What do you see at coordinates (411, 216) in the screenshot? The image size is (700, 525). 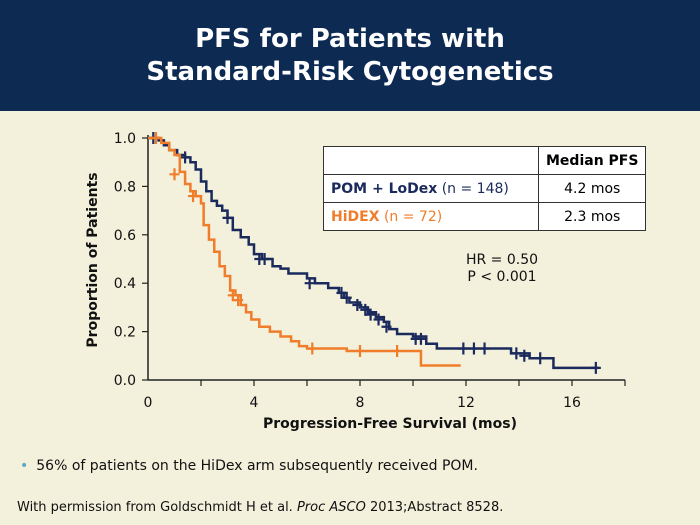 I see `arm-n-hidex: (n = 72)` at bounding box center [411, 216].